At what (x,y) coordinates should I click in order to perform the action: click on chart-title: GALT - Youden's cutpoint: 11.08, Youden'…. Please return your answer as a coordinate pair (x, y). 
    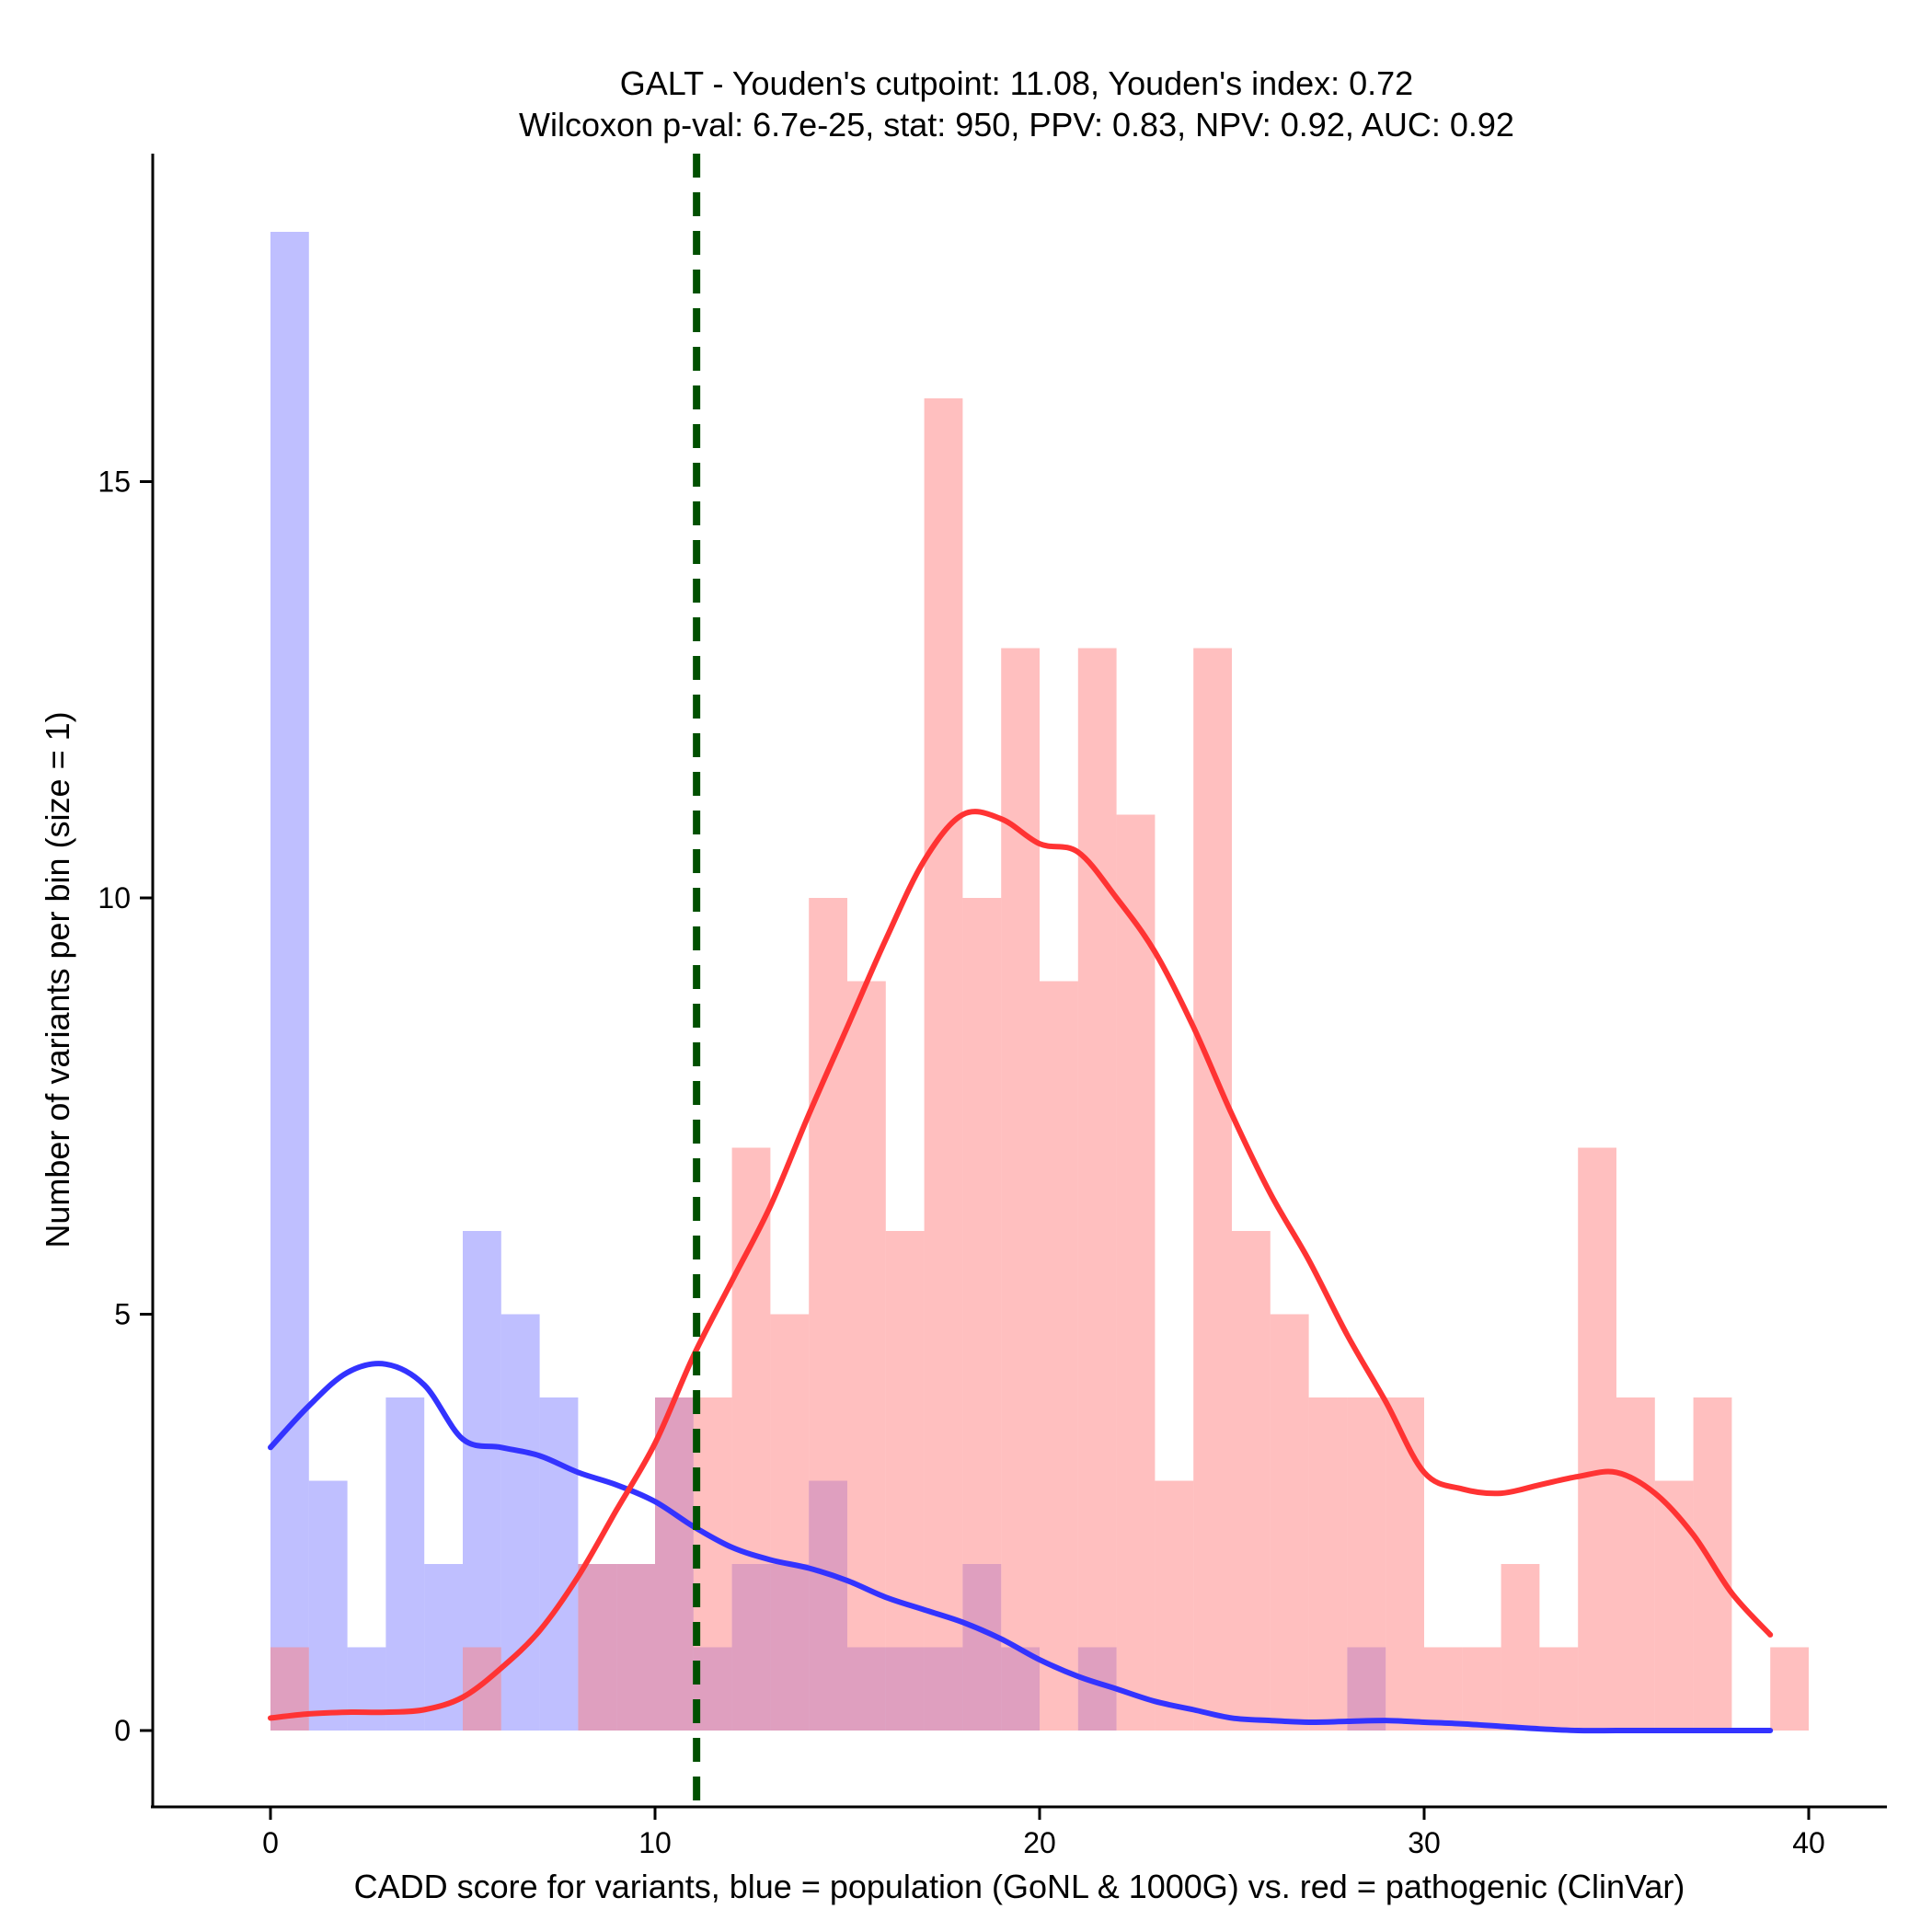
    Looking at the image, I should click on (1016, 83).